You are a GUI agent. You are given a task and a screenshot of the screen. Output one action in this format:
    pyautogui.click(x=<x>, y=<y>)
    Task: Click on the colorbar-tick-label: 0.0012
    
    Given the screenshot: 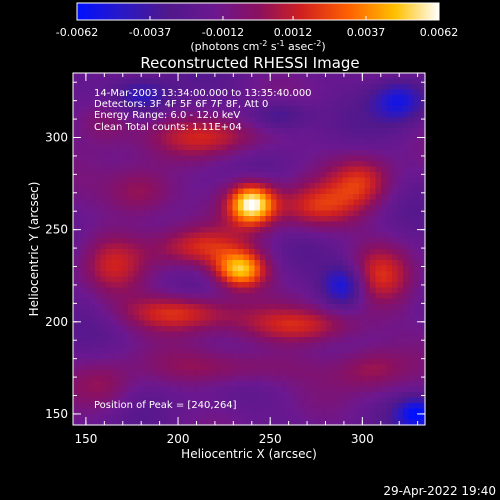 What is the action you would take?
    pyautogui.click(x=293, y=32)
    